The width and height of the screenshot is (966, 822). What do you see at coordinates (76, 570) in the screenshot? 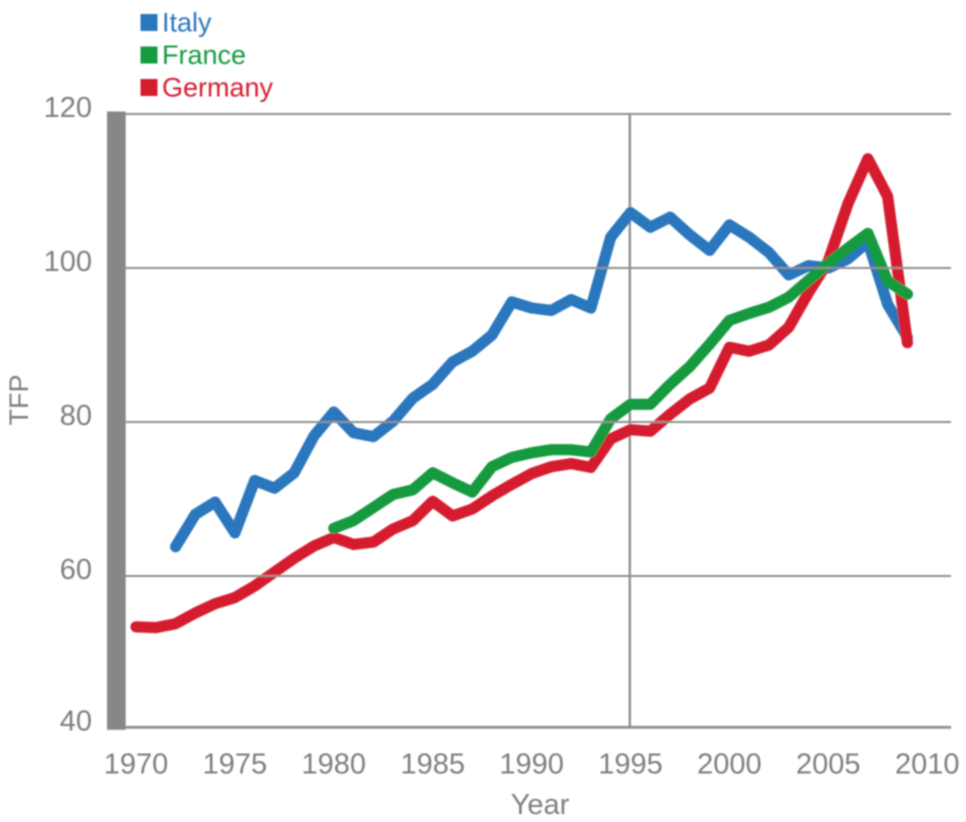
I see `svg-text: 60` at bounding box center [76, 570].